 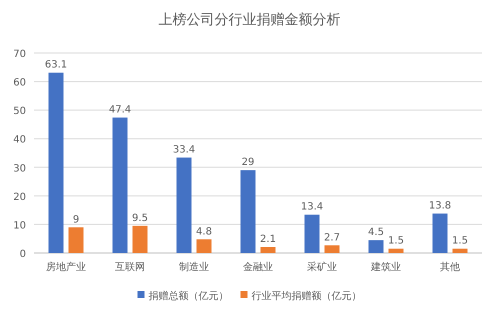 What do you see at coordinates (130, 267) in the screenshot?
I see `x-tick-label: 互联网` at bounding box center [130, 267].